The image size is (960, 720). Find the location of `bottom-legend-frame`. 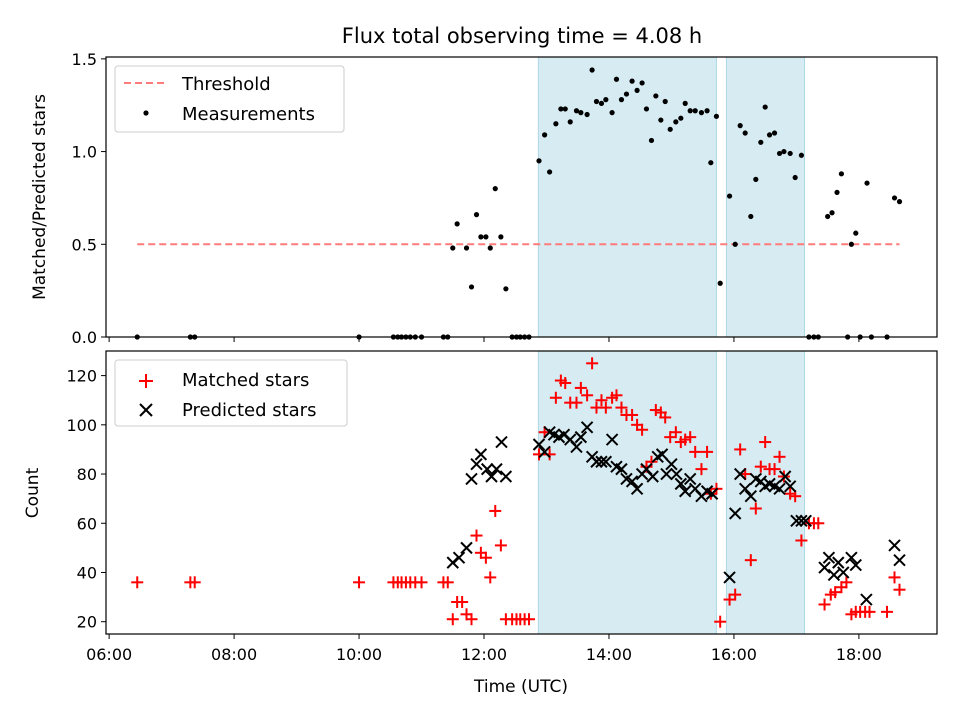

bottom-legend-frame is located at coordinates (231, 393).